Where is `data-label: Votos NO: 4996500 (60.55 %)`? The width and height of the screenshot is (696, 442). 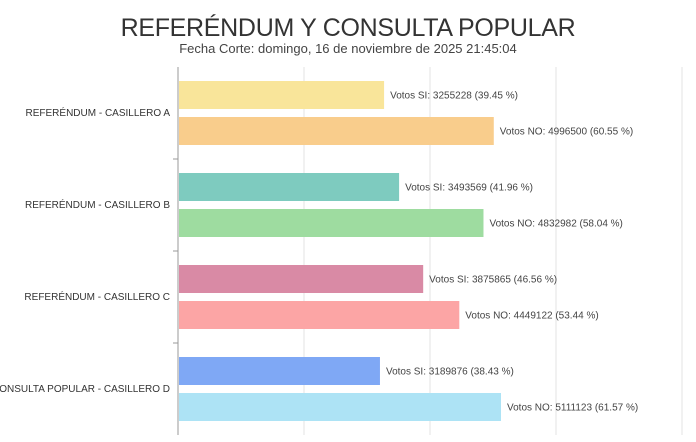 data-label: Votos NO: 4996500 (60.55 %) is located at coordinates (566, 132).